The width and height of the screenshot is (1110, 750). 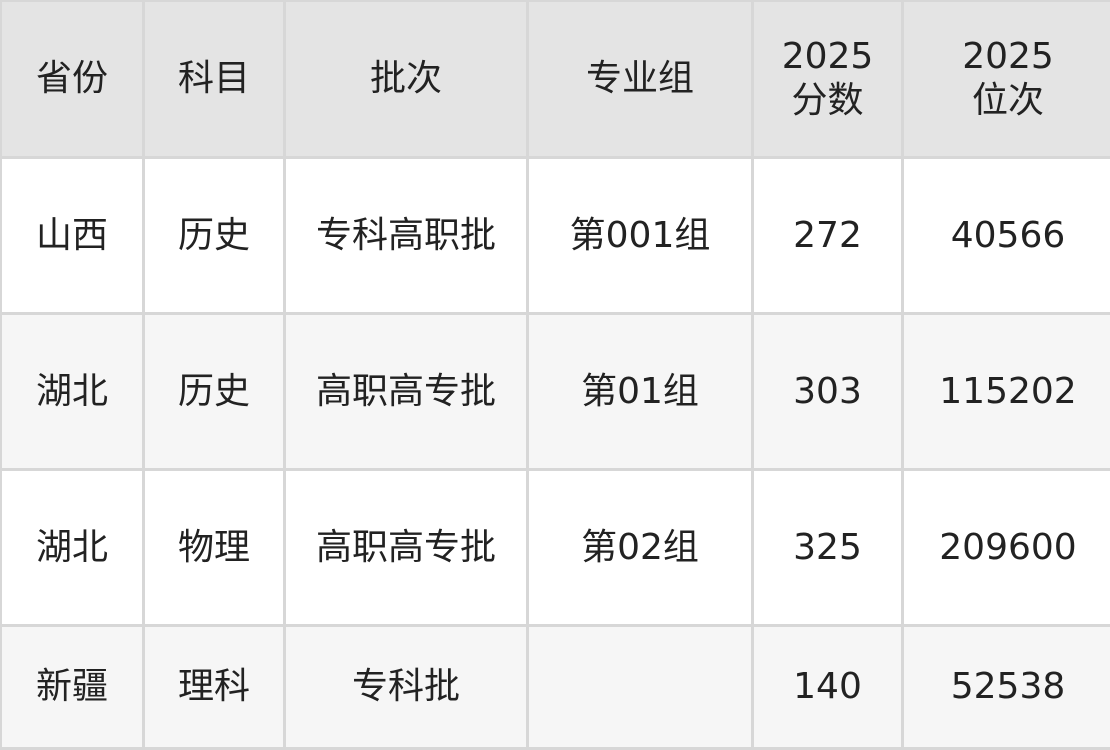 What do you see at coordinates (72, 79) in the screenshot?
I see `header-province: 省份` at bounding box center [72, 79].